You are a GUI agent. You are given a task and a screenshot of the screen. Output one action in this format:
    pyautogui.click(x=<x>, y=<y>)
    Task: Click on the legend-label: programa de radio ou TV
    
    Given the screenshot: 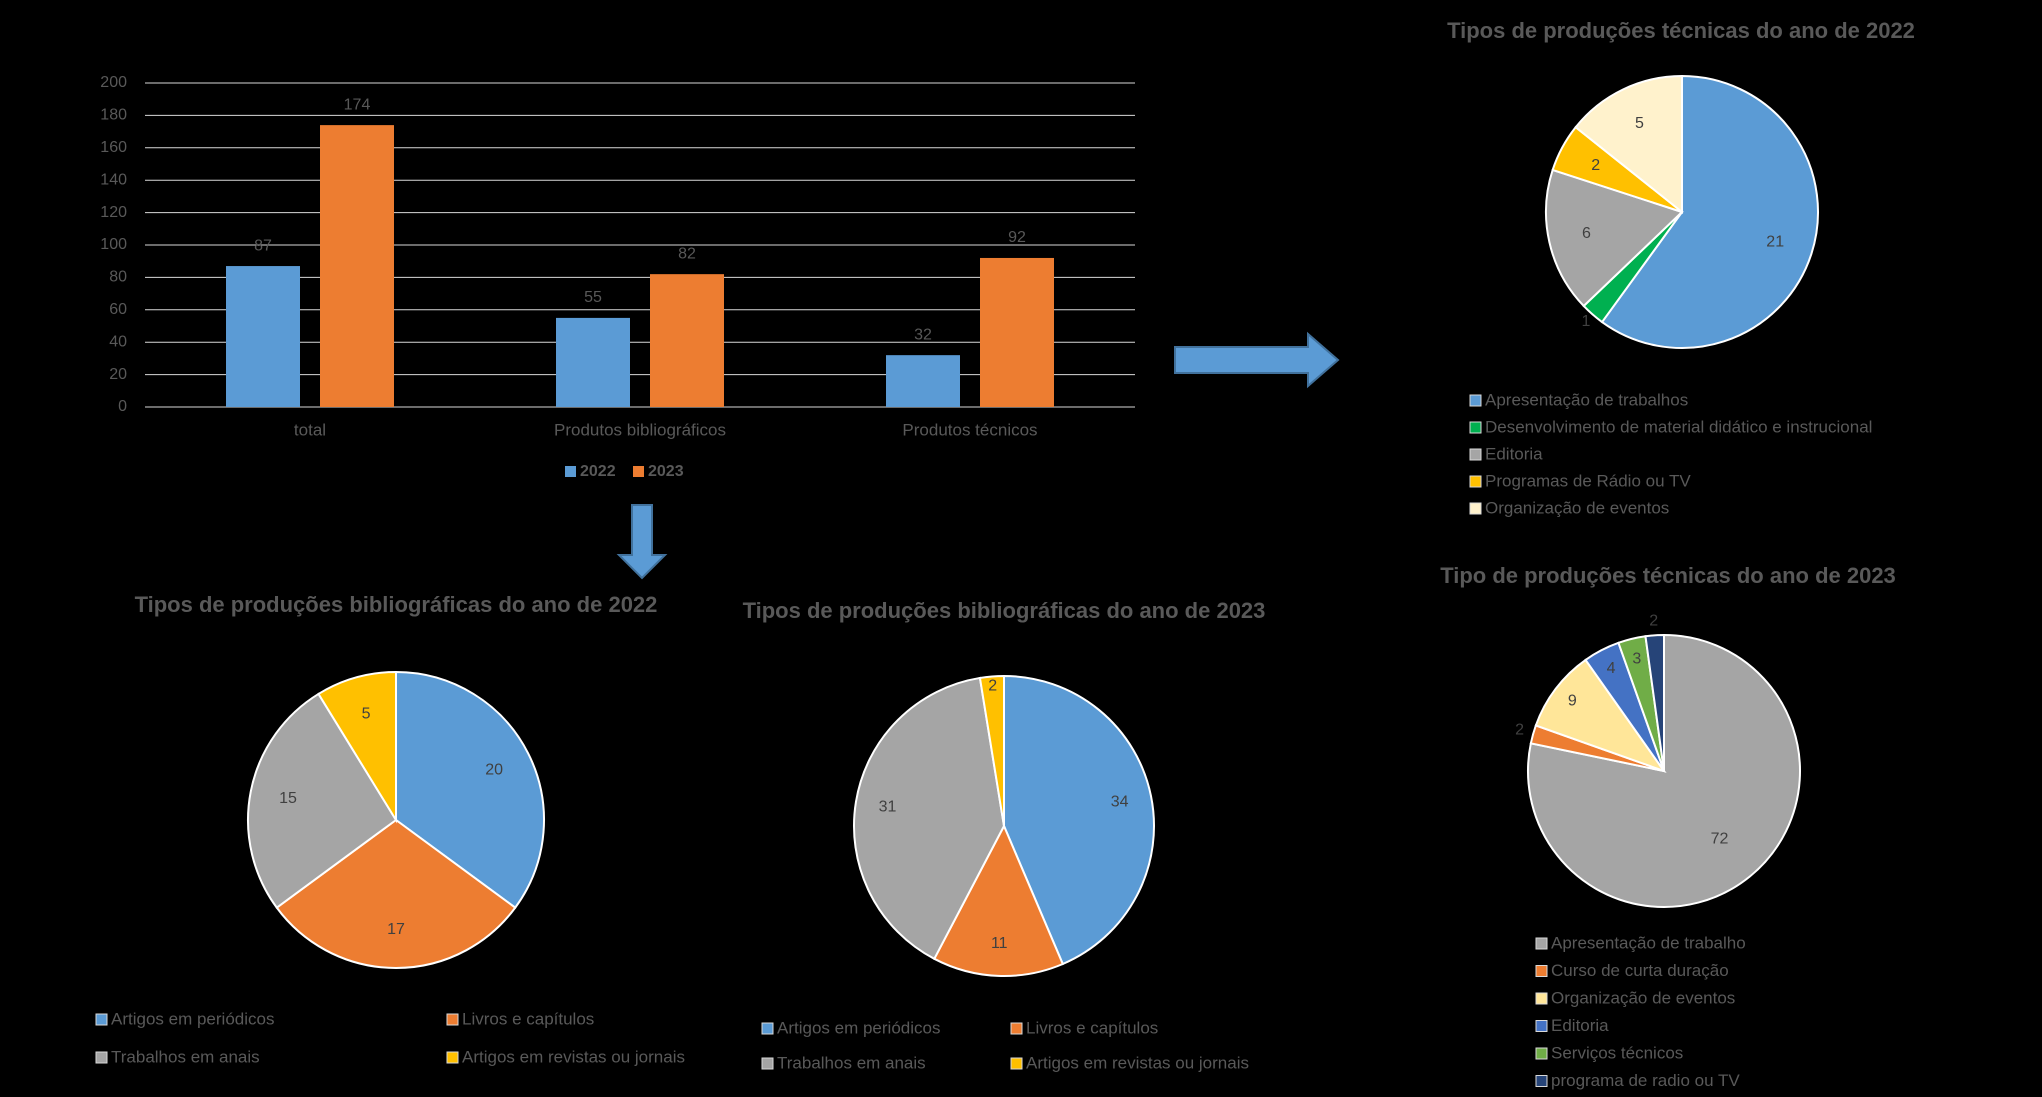 What is the action you would take?
    pyautogui.click(x=1645, y=1080)
    